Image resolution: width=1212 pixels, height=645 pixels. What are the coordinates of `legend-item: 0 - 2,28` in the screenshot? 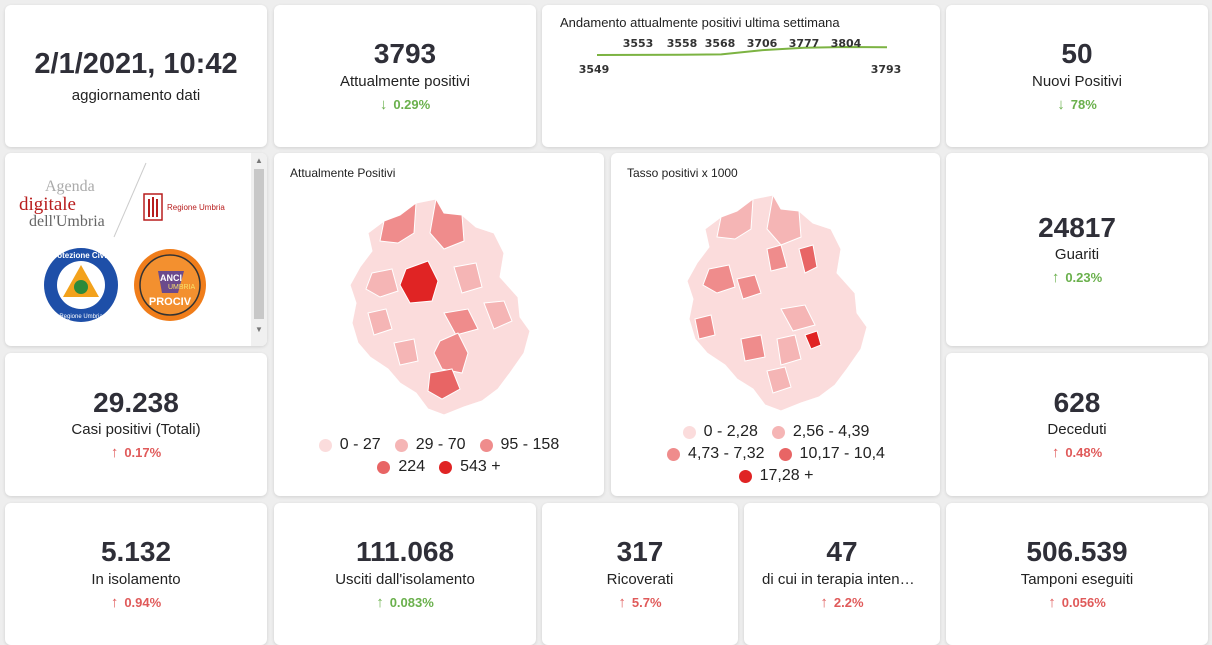 It's located at (720, 432).